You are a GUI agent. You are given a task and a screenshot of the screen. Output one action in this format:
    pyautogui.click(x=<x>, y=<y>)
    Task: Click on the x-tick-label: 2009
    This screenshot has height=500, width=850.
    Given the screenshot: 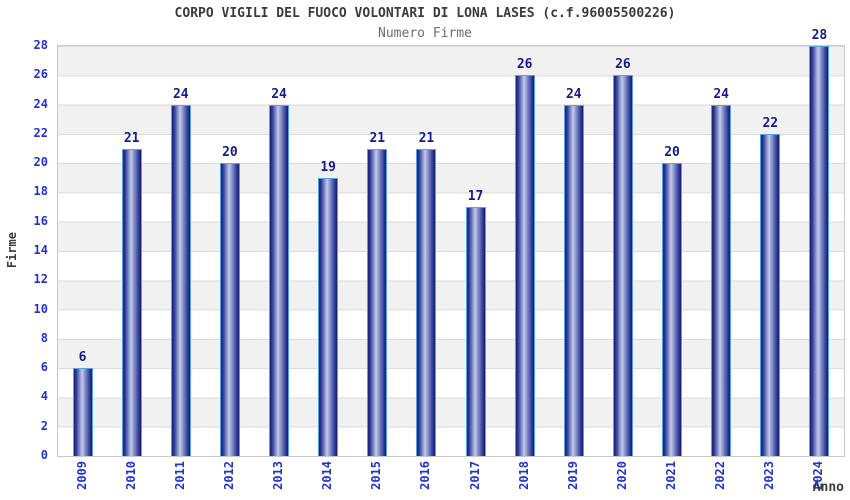 What is the action you would take?
    pyautogui.click(x=81, y=475)
    